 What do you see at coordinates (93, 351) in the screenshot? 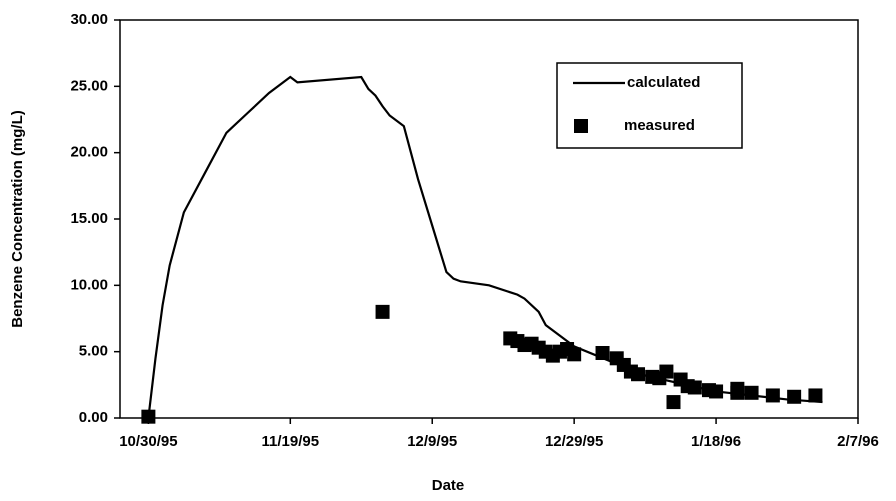
I see `y-tick-label: 5.00` at bounding box center [93, 351].